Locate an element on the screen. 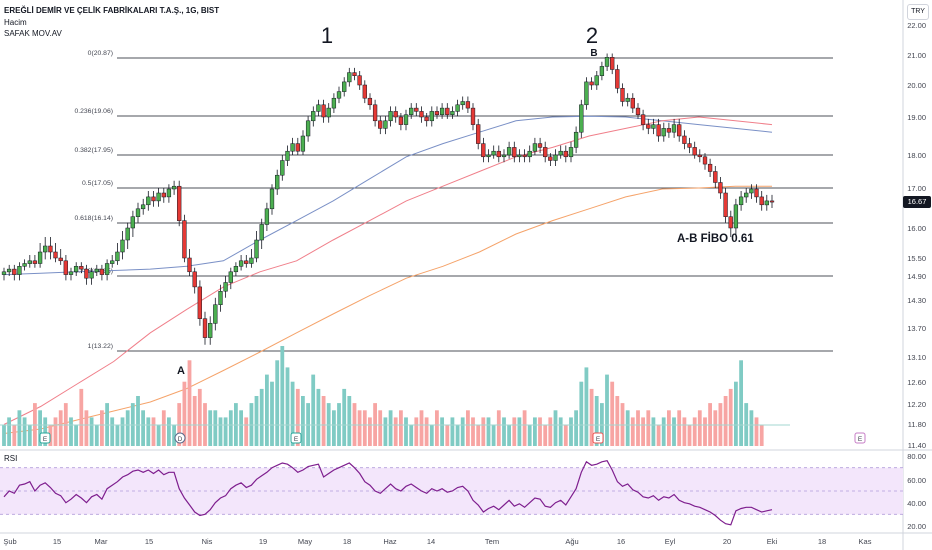 This screenshot has width=932, height=550. x-tick-label: Haz is located at coordinates (390, 541).